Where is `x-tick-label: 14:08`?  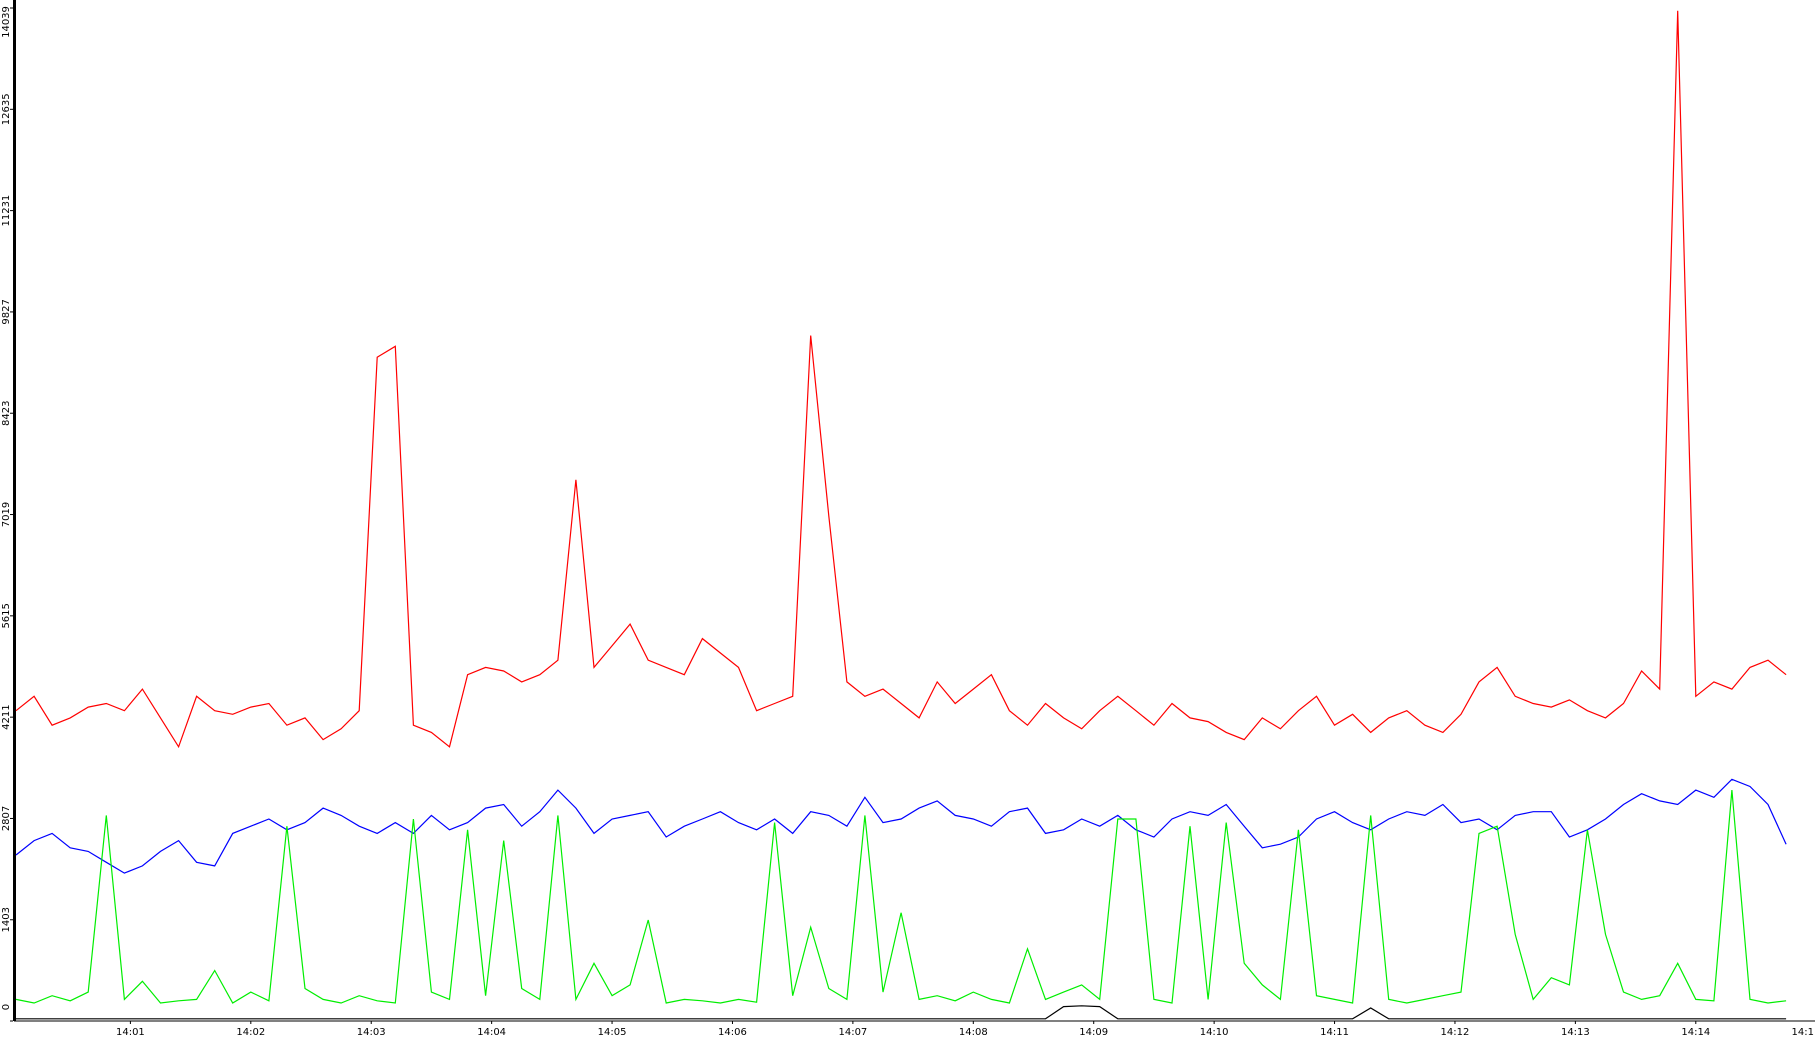
x-tick-label: 14:08 is located at coordinates (973, 1032).